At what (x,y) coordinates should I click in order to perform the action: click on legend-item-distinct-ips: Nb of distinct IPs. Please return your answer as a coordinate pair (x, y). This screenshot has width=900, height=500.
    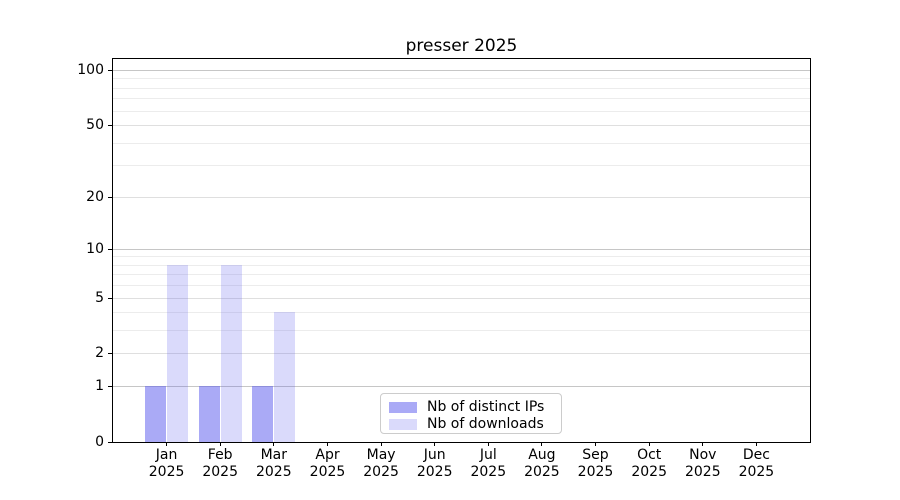
    Looking at the image, I should click on (471, 407).